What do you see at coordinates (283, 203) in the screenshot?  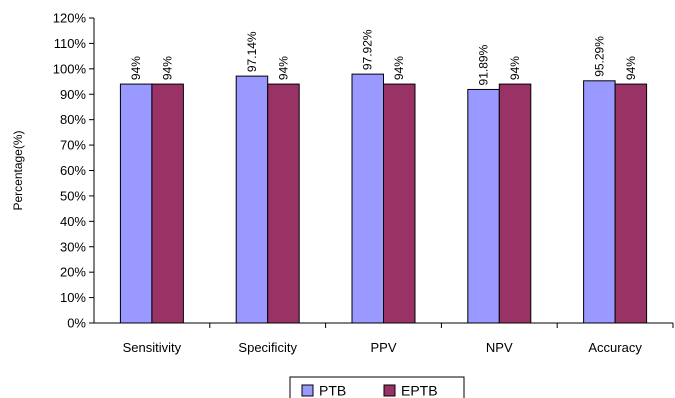 I see `bar-eptb-specificity` at bounding box center [283, 203].